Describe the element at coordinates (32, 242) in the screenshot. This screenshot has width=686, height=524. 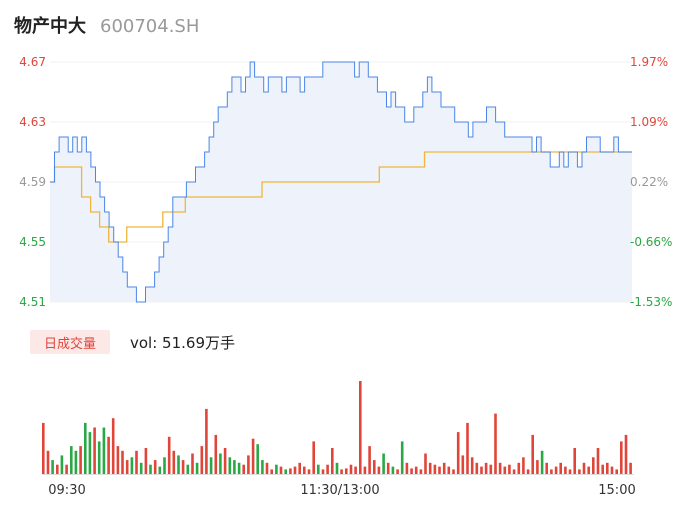
I see `price-tick-label: 4.55` at that location.